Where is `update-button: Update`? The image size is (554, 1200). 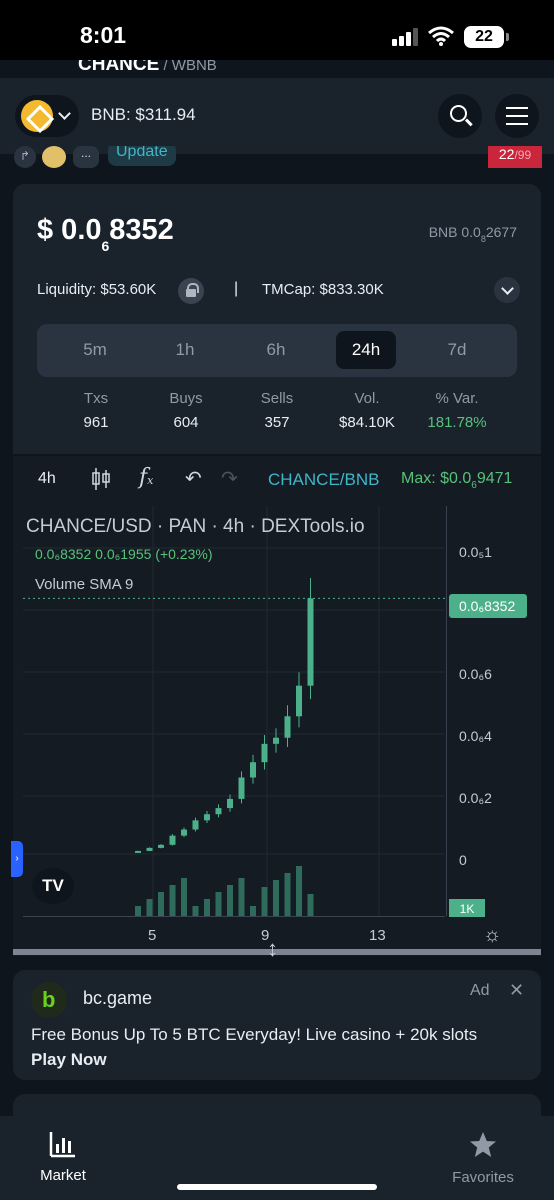
update-button: Update is located at coordinates (142, 156).